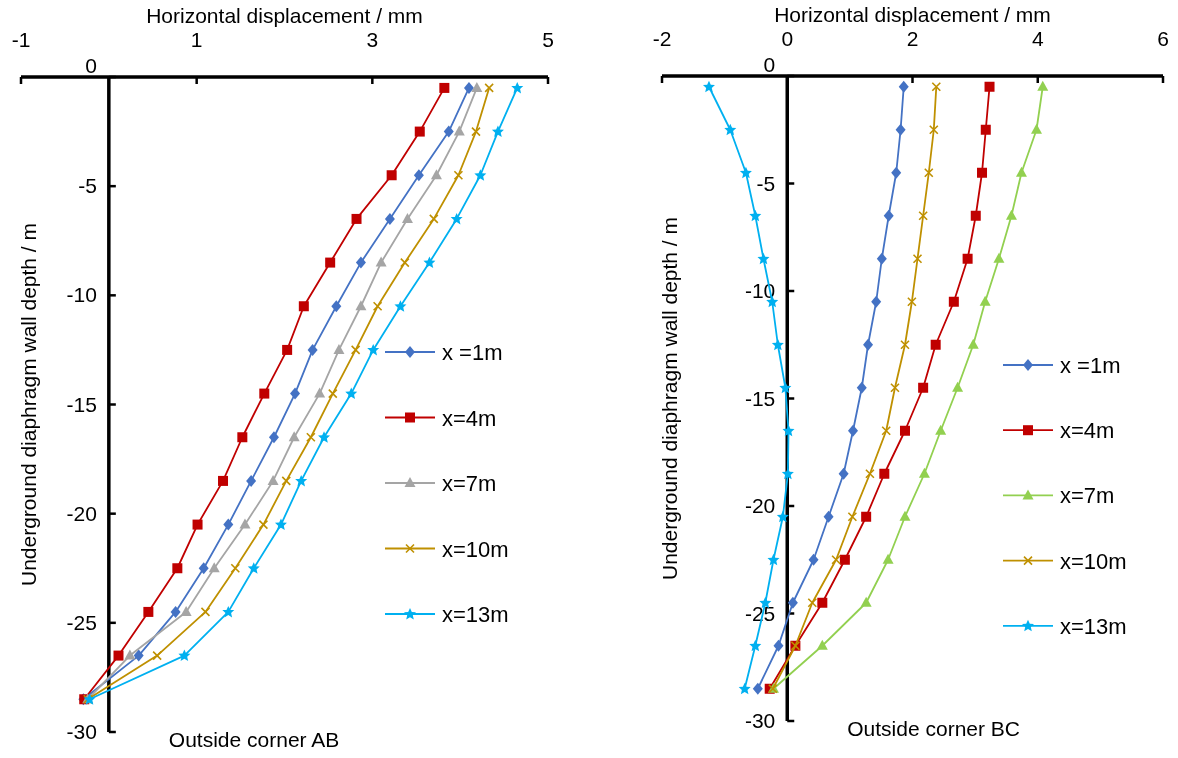 This screenshot has width=1178, height=758. What do you see at coordinates (284, 15) in the screenshot?
I see `x-axis-title: Horizontal displacement / mm` at bounding box center [284, 15].